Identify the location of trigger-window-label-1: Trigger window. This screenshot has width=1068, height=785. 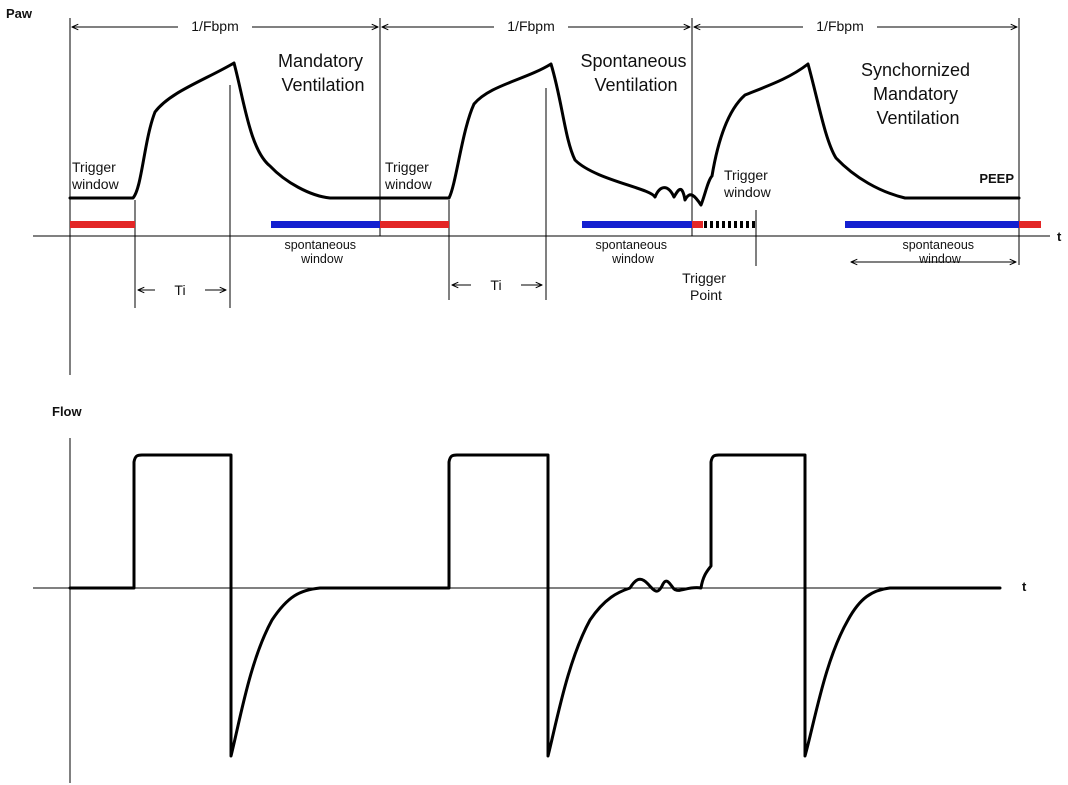
(95, 175).